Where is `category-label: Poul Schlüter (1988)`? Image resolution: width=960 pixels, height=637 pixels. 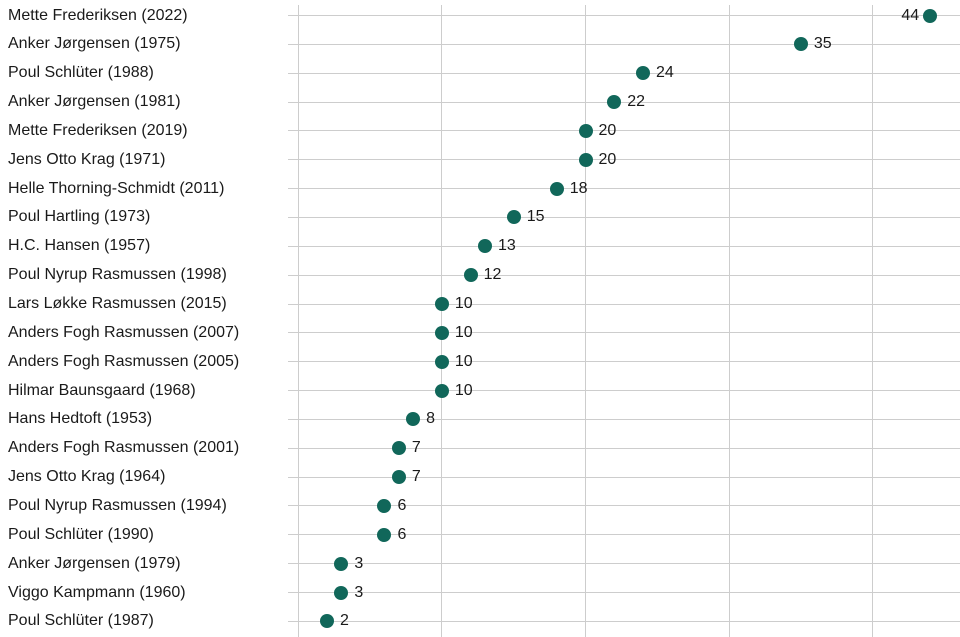
category-label: Poul Schlüter (1988) is located at coordinates (81, 73).